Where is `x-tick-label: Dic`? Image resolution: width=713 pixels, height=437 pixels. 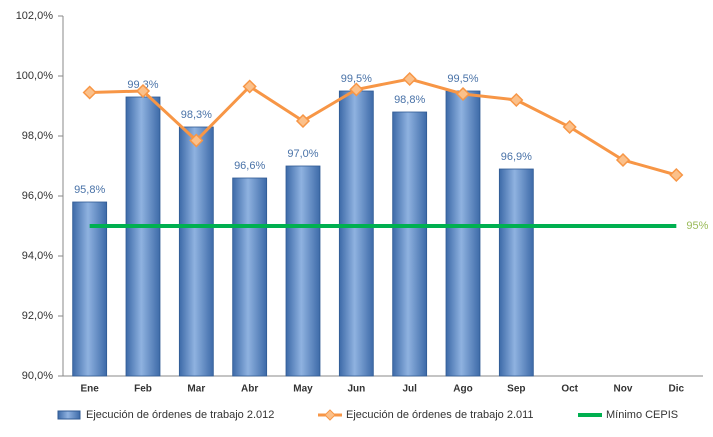 x-tick-label: Dic is located at coordinates (677, 389).